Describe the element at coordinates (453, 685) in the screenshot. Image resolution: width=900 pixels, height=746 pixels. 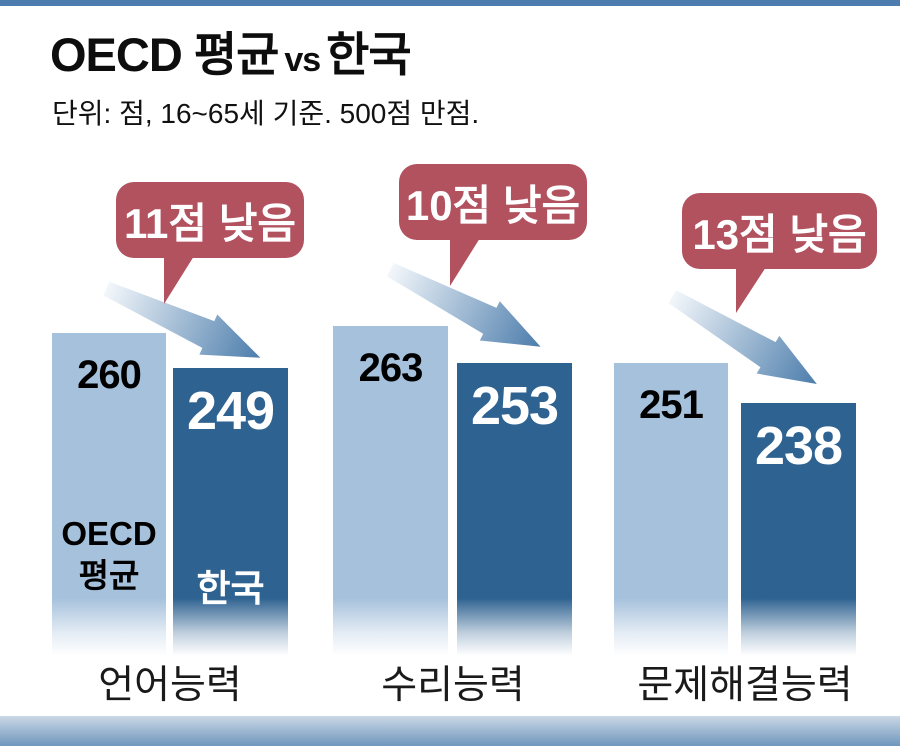
I see `category-label-2: 수리능력` at that location.